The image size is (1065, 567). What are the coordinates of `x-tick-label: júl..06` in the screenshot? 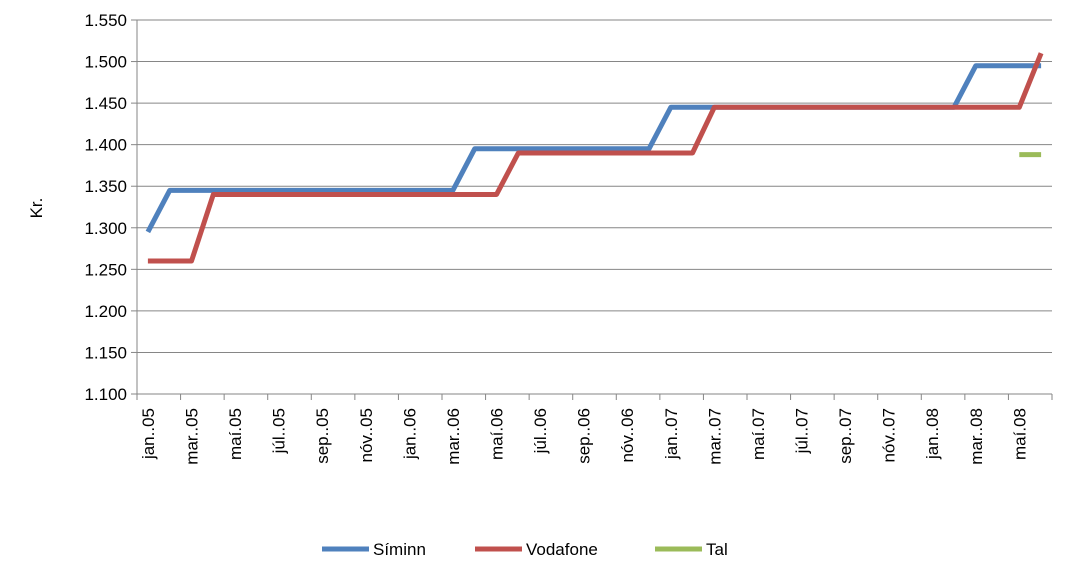 It's located at (540, 431).